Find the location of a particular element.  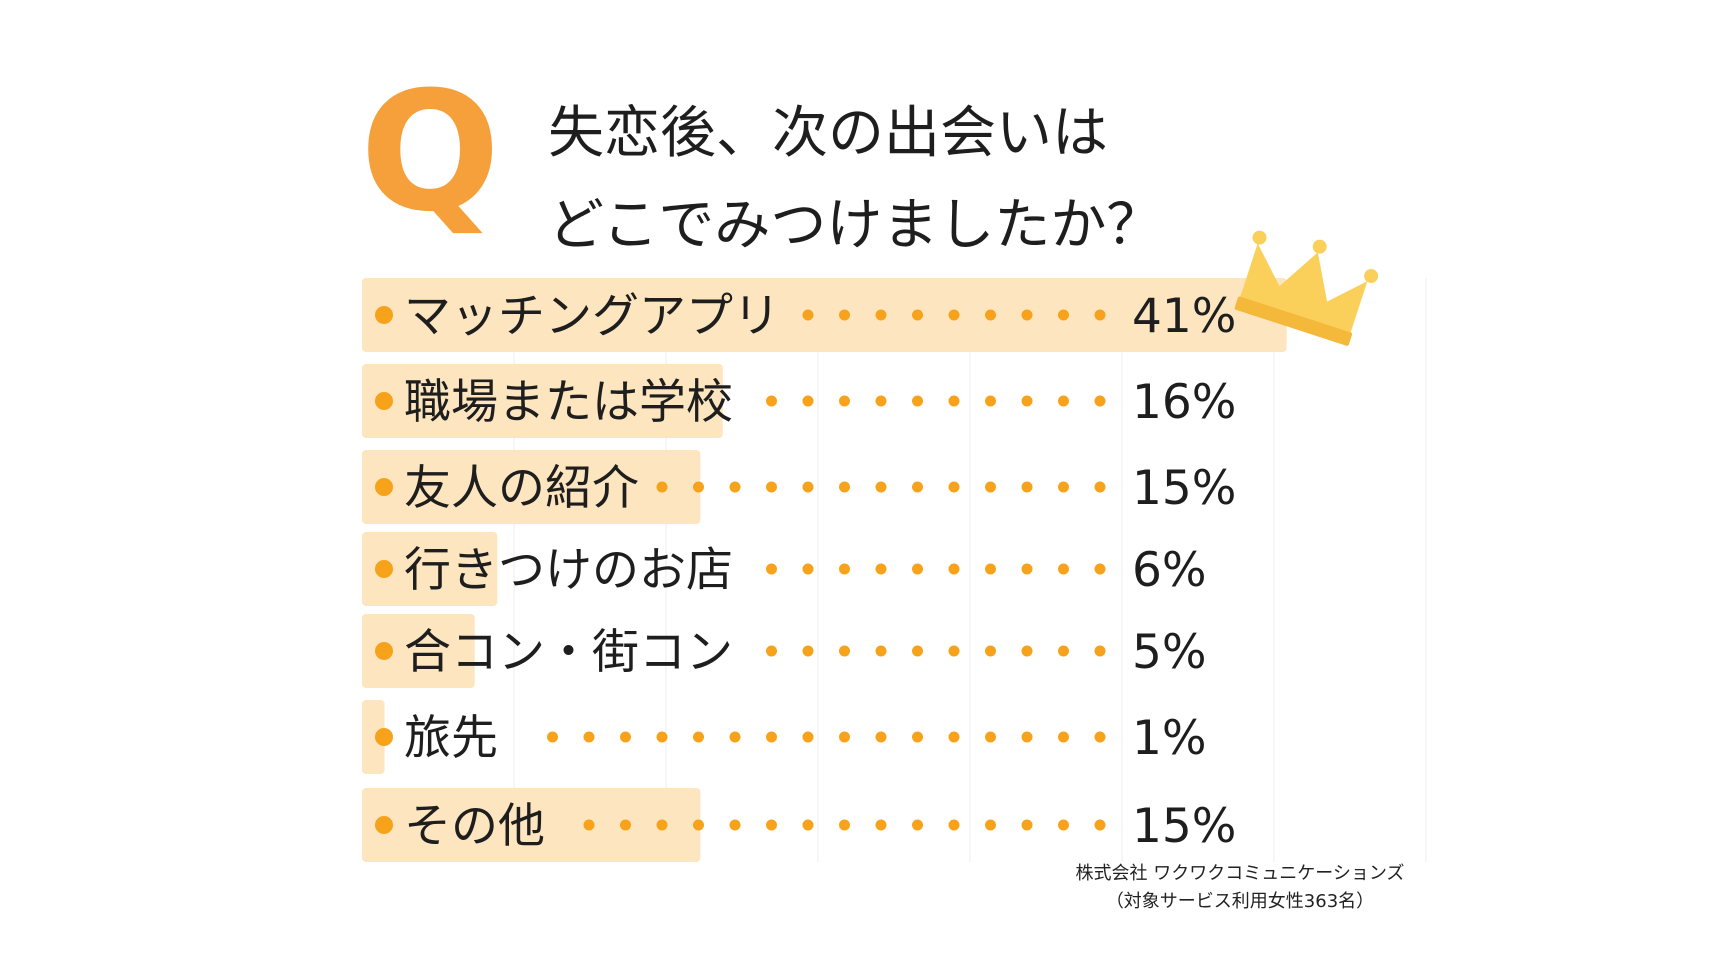

value-labels: 41% 16% 15% 6% 5% 1% 15% is located at coordinates (1184, 571).